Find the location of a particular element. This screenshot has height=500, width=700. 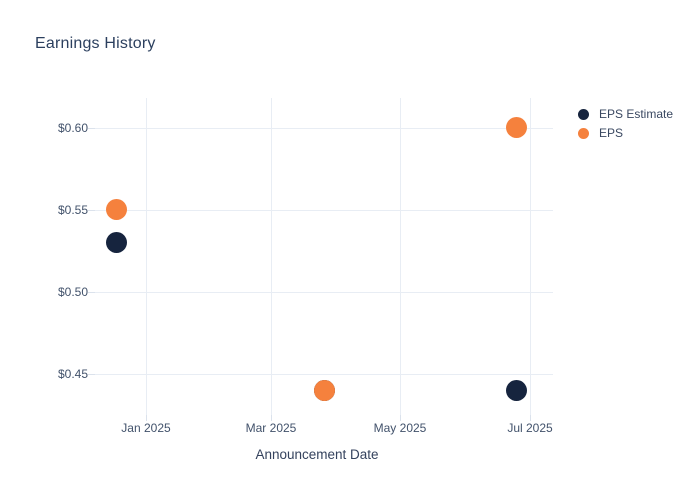

eps-legend-marker-icon is located at coordinates (583, 133).